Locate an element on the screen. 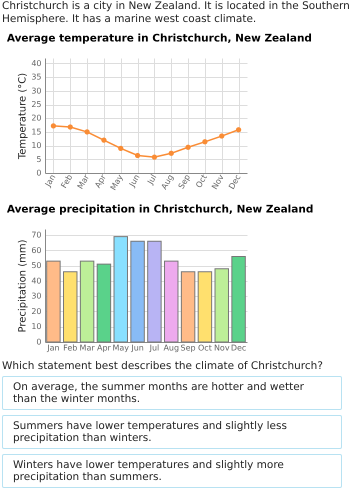 The width and height of the screenshot is (359, 500). x-tick-label: Sep is located at coordinates (188, 348).